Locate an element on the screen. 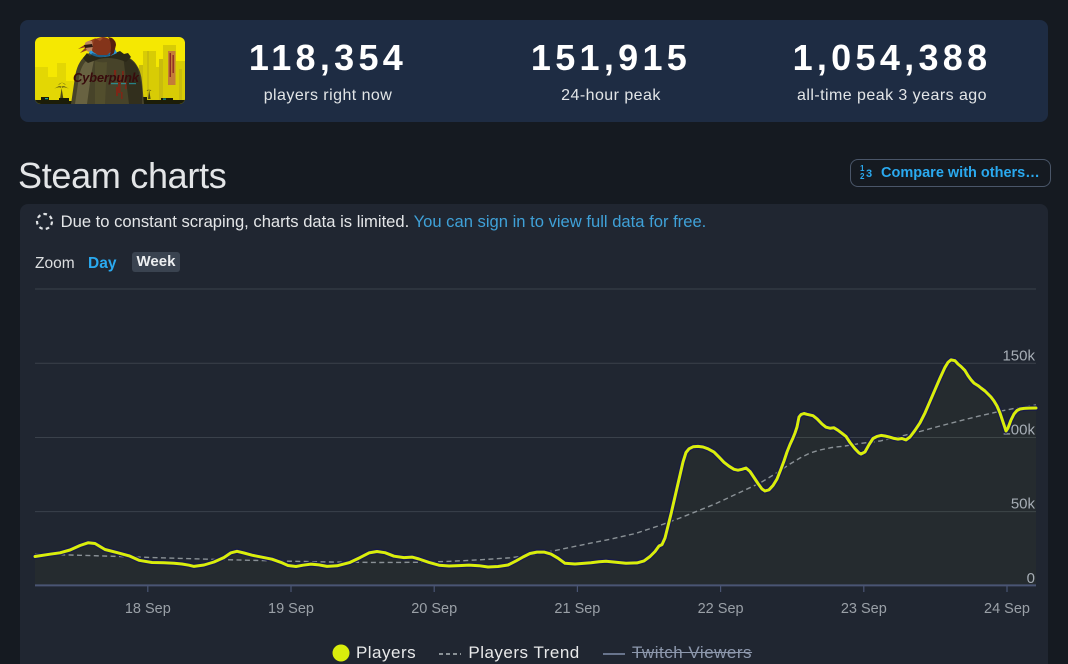 The height and width of the screenshot is (664, 1068). svg-text: 1 is located at coordinates (862, 168).